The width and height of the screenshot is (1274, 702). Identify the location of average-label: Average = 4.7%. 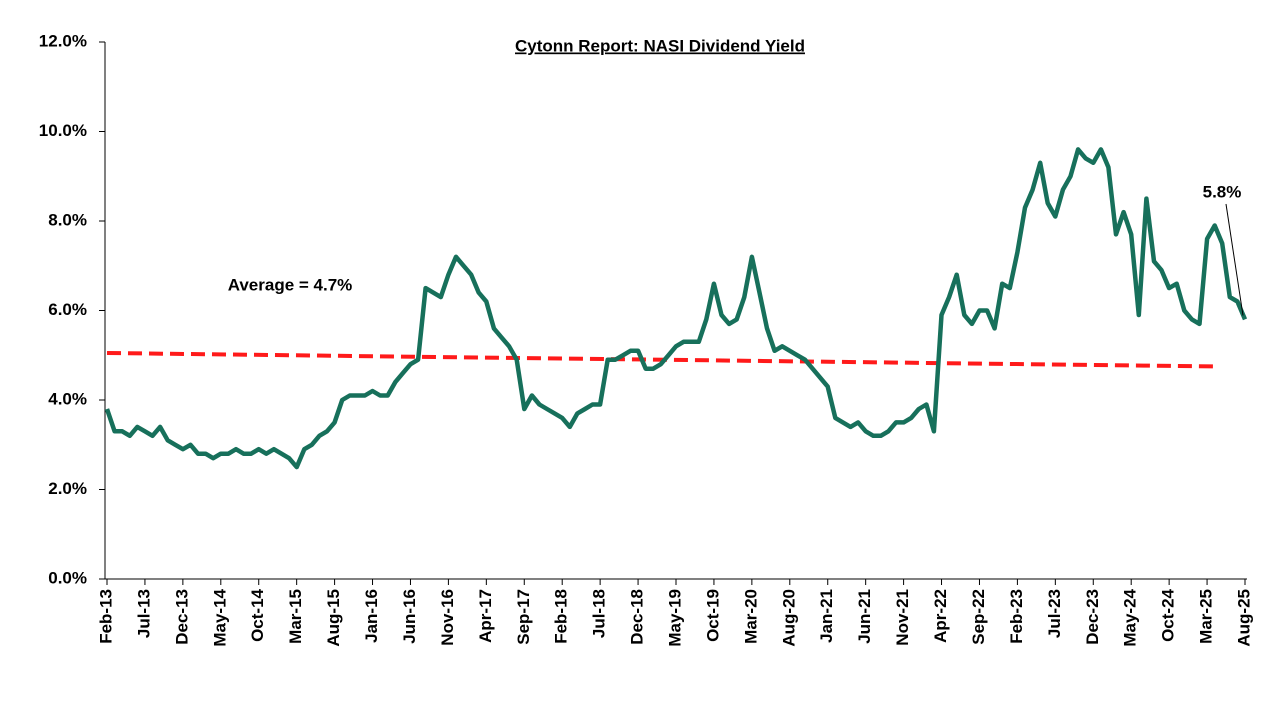
(290, 284).